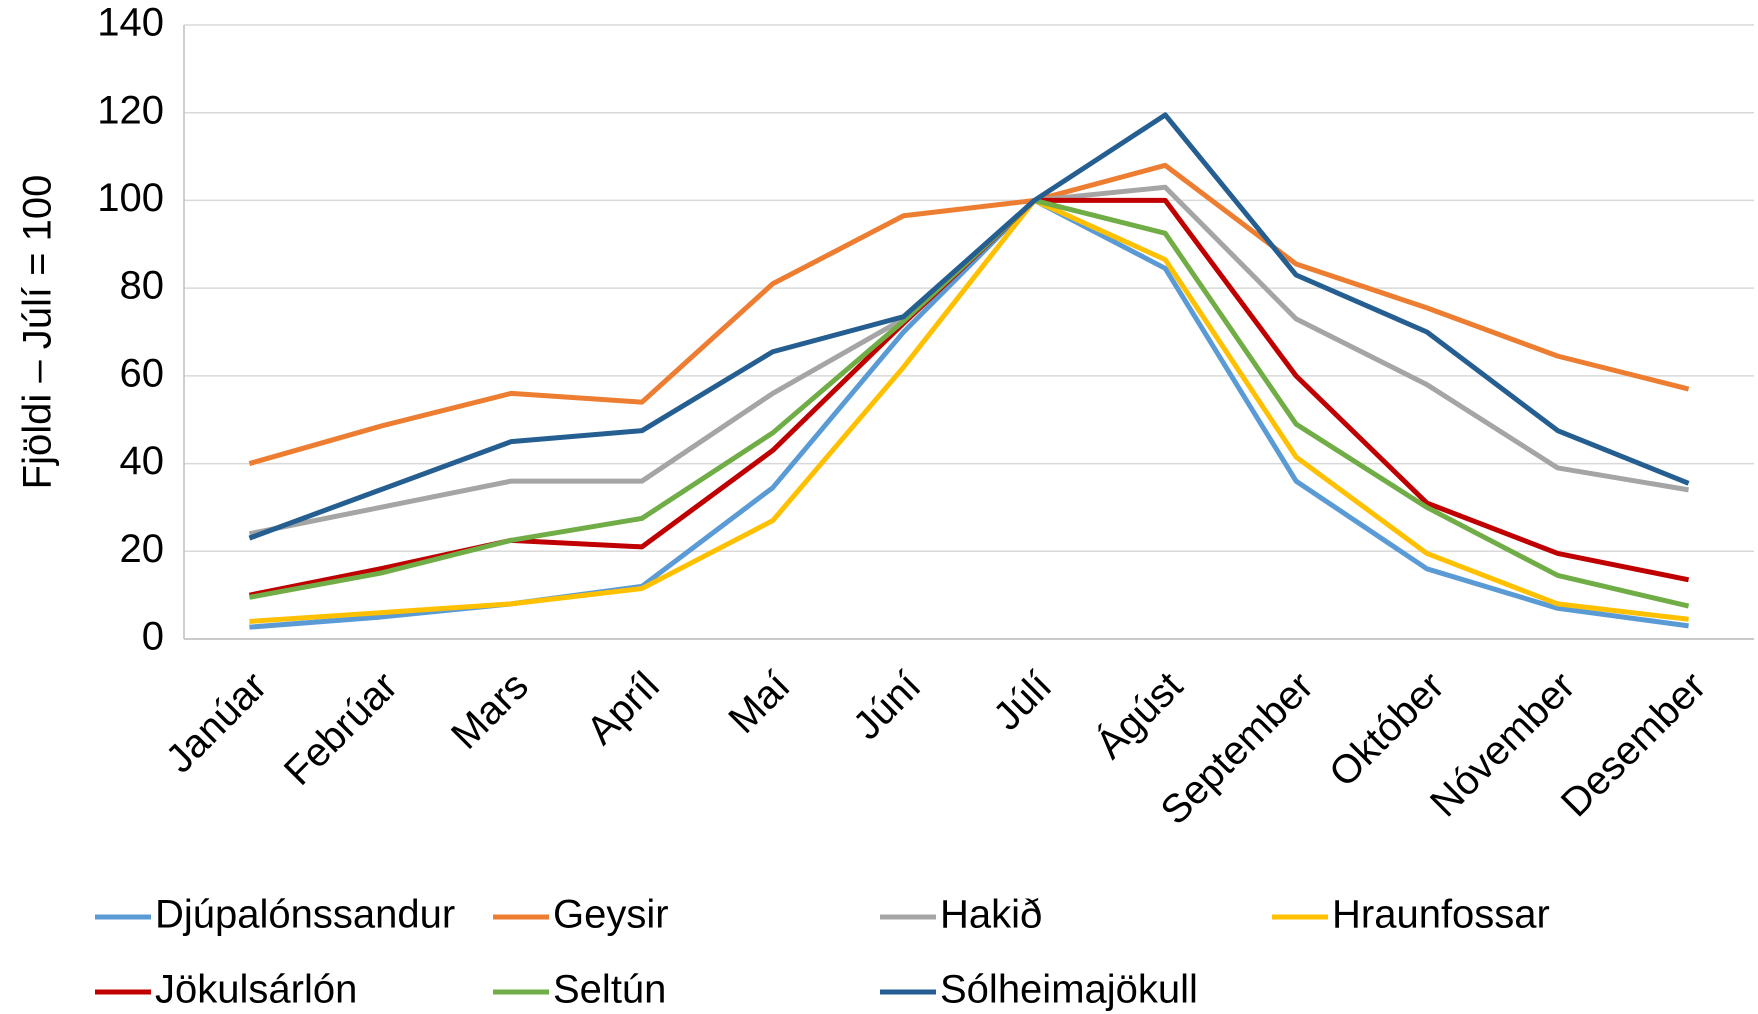  I want to click on legend-label: Hakið, so click(991, 915).